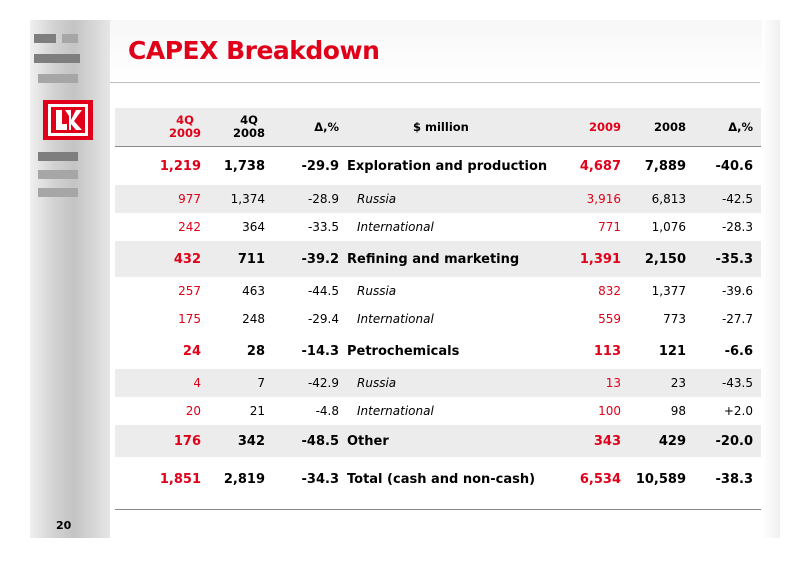  Describe the element at coordinates (737, 383) in the screenshot. I see `cell-delta-year: -43.5` at that location.